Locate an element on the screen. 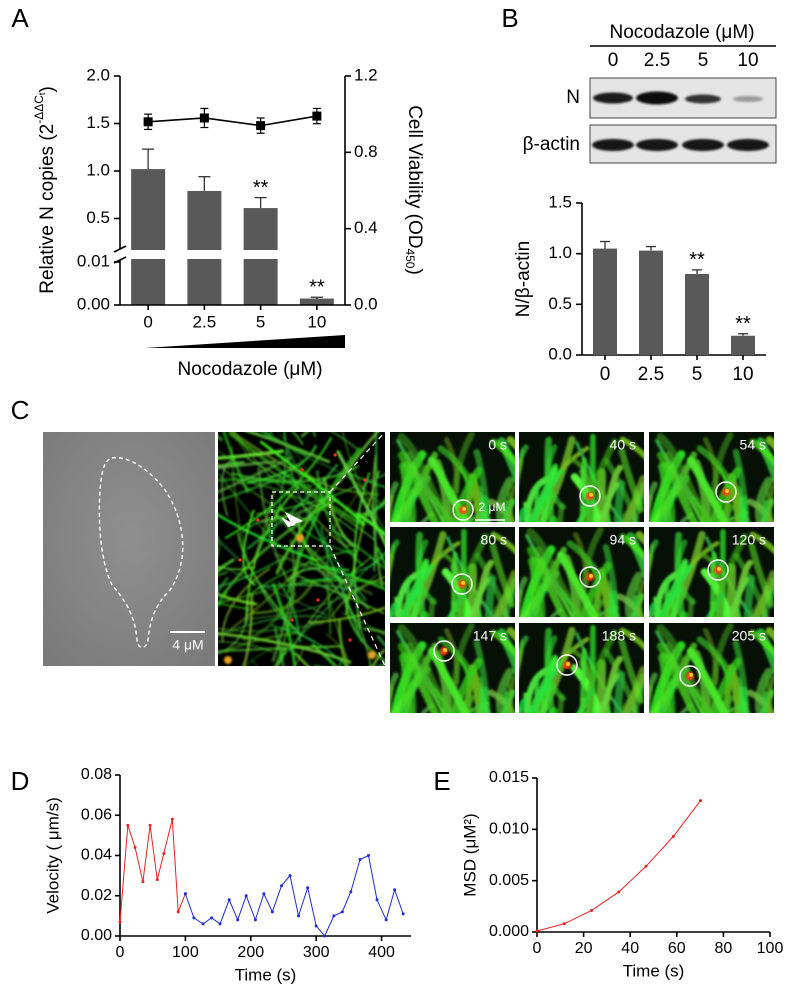  panel-label: E is located at coordinates (441, 781).